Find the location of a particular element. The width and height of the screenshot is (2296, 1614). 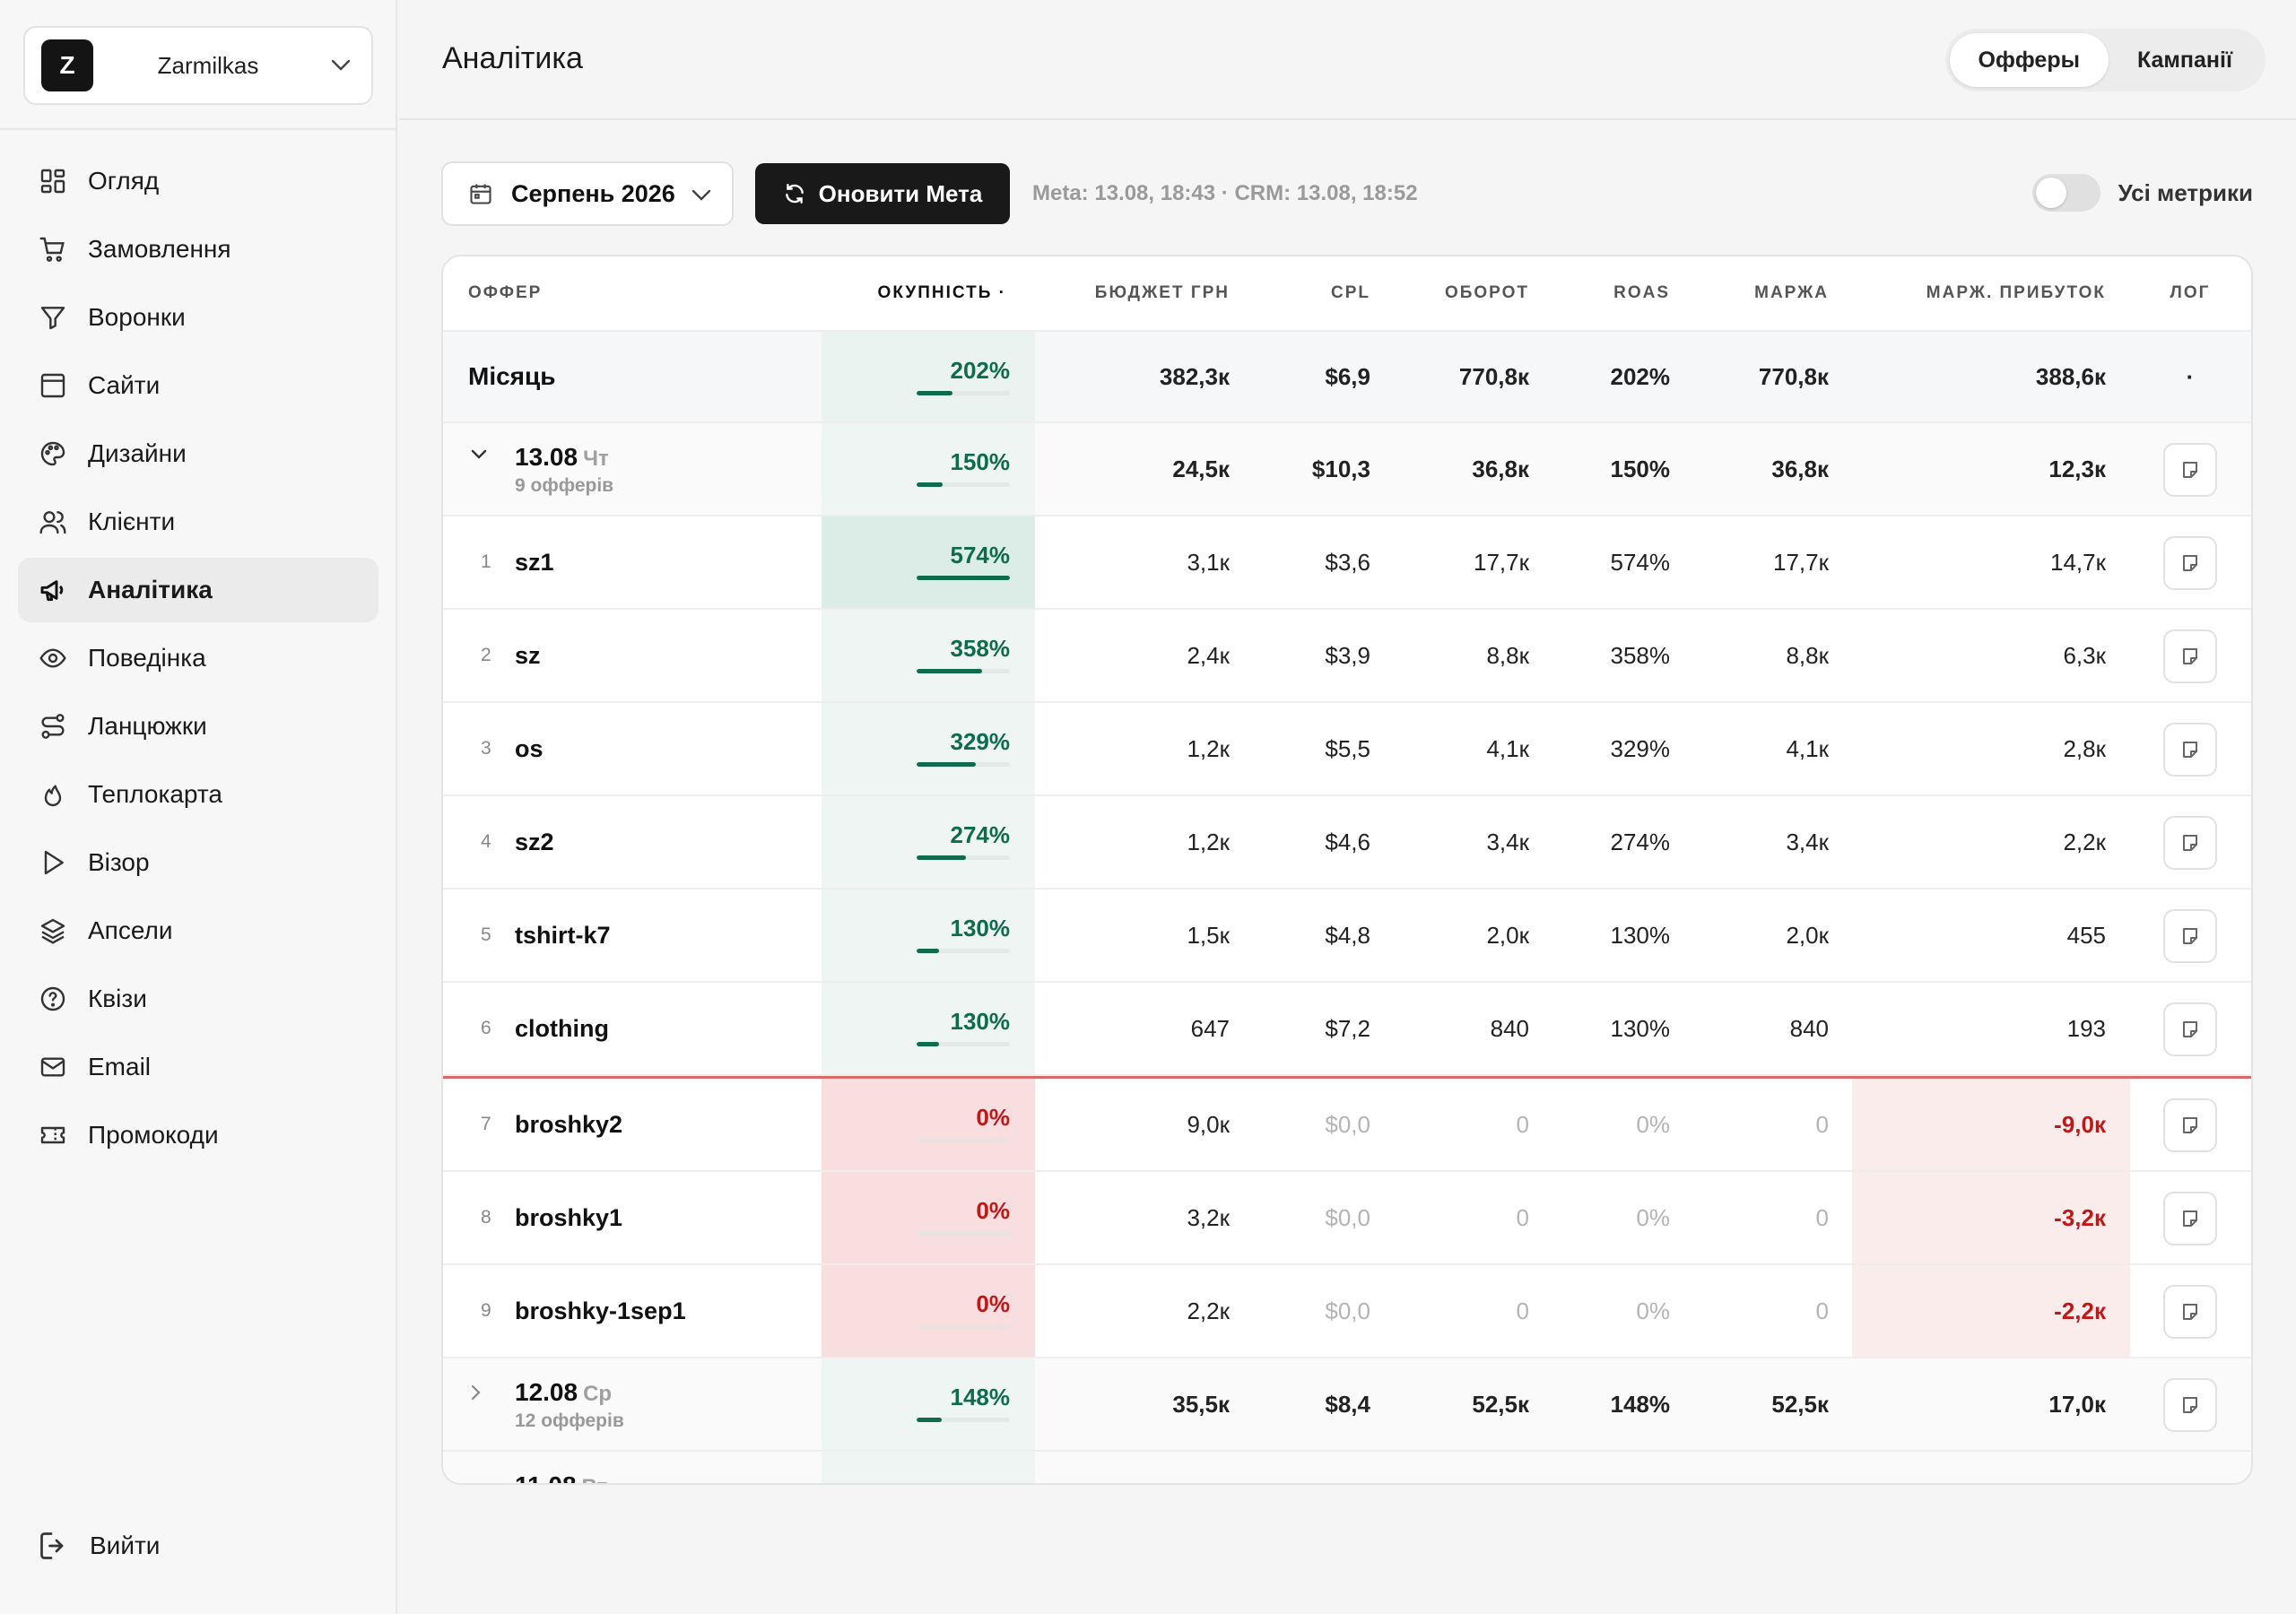

day-date: 11.08 is located at coordinates (546, 1477).